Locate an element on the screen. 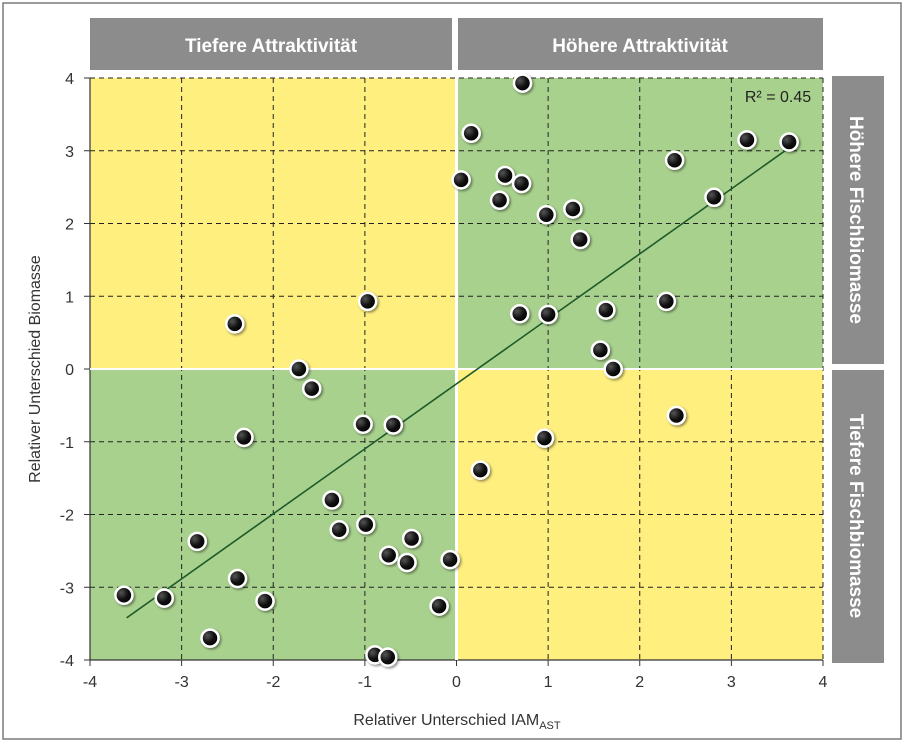  x-tick-label: -4 is located at coordinates (90, 682).